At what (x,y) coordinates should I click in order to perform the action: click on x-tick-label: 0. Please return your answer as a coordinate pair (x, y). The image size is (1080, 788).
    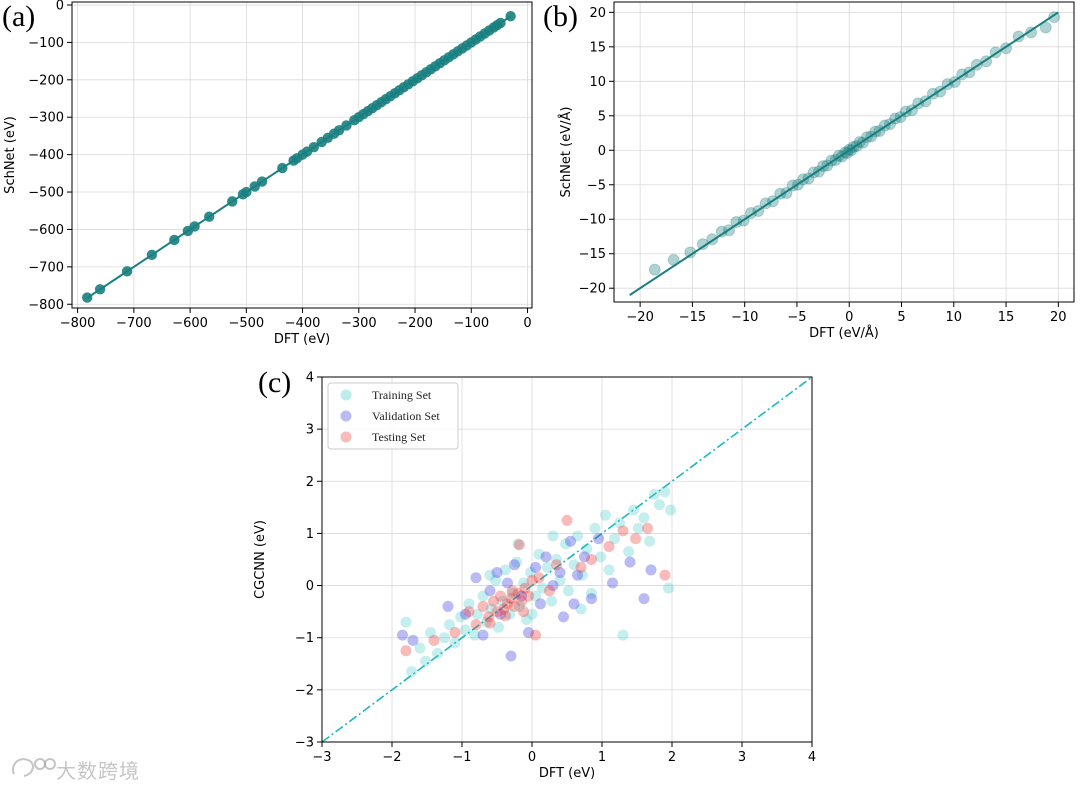
    Looking at the image, I should click on (849, 317).